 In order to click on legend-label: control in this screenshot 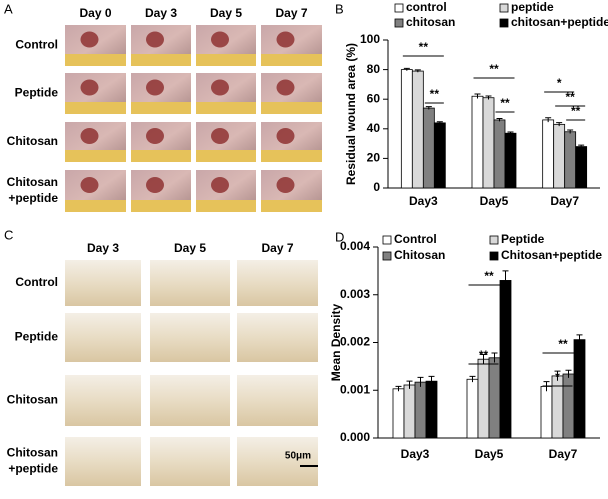, I will do `click(426, 7)`.